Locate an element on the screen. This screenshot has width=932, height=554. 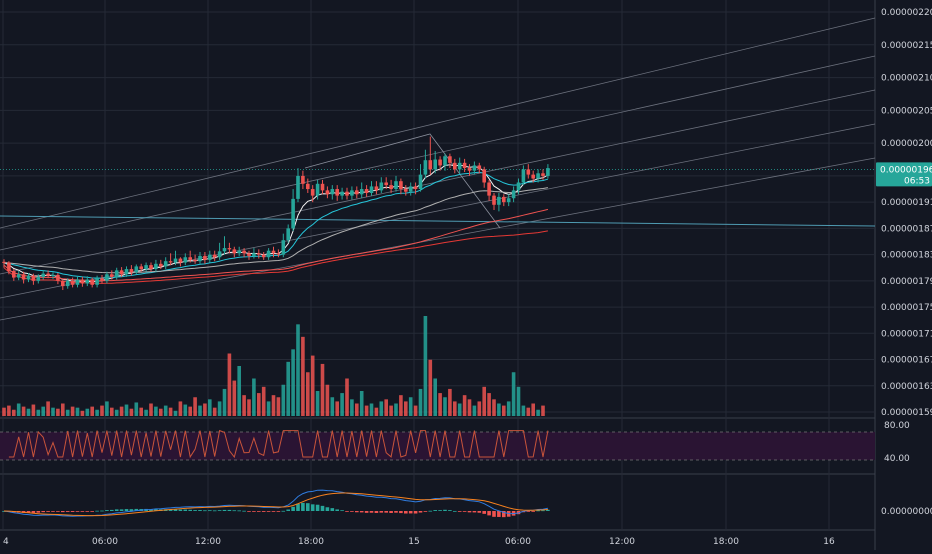
rsi-tick-label: 40.00 is located at coordinates (897, 459).